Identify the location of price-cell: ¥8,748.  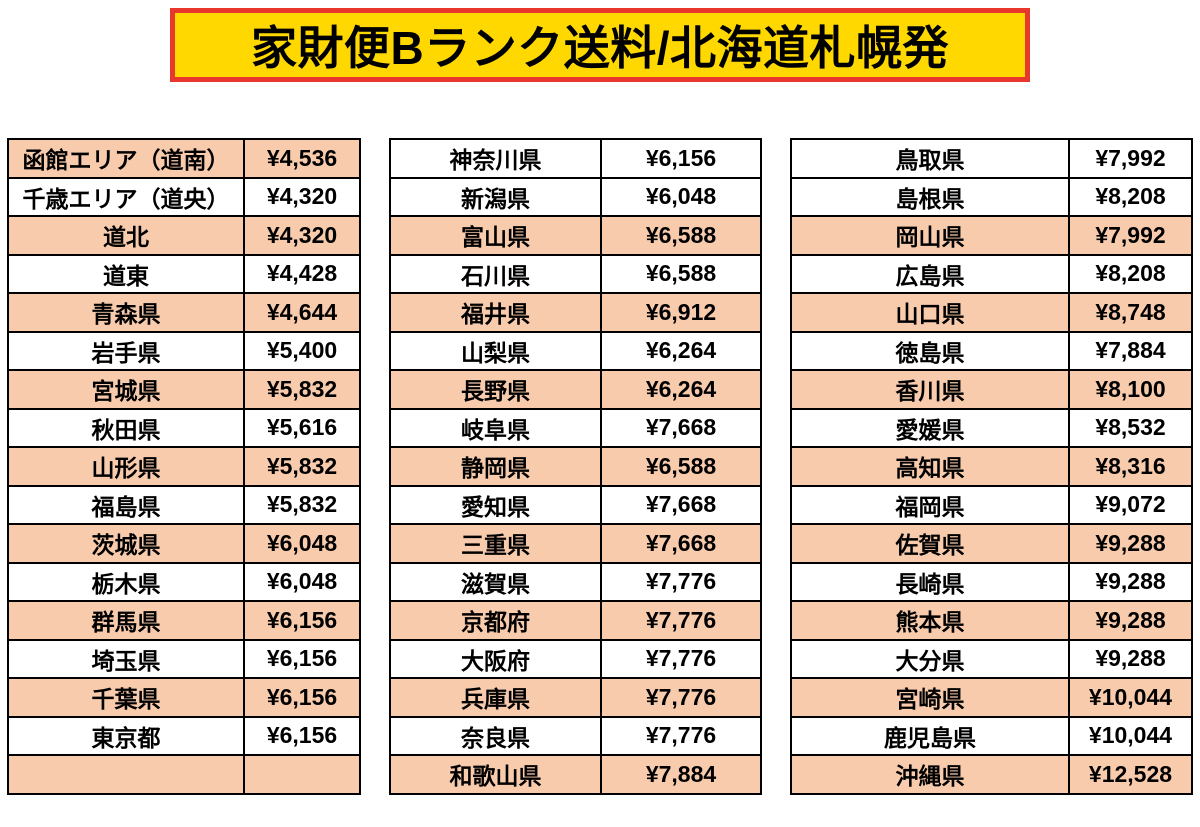
(1130, 312).